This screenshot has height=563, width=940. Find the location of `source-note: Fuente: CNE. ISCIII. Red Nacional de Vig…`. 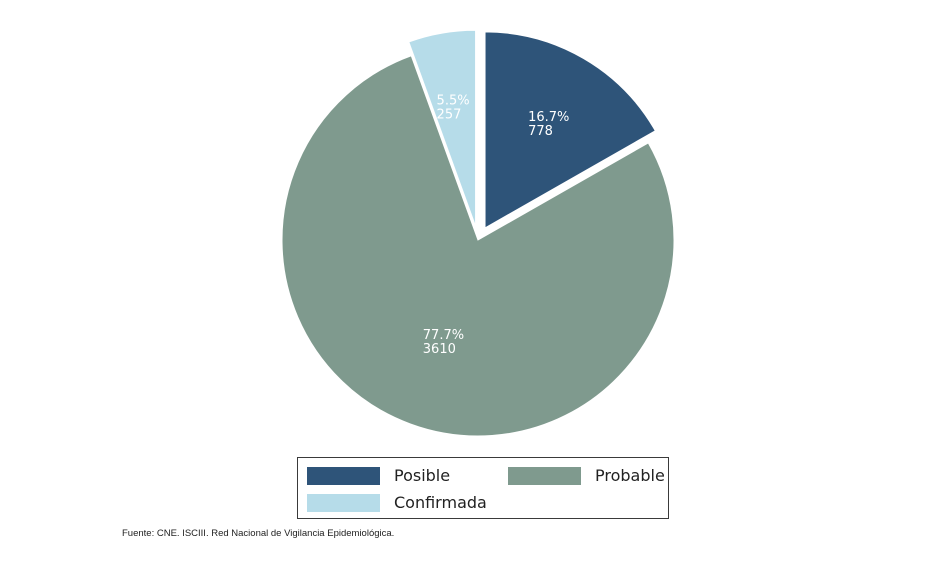

source-note: Fuente: CNE. ISCIII. Red Nacional de Vig… is located at coordinates (258, 533).